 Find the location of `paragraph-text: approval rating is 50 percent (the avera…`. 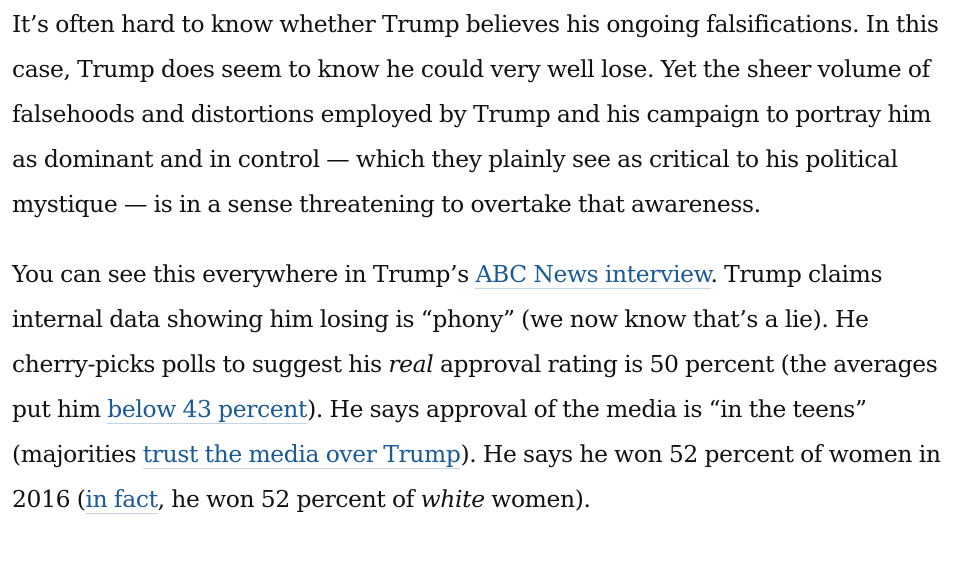

paragraph-text: approval rating is 50 percent (the avera… is located at coordinates (475, 386).